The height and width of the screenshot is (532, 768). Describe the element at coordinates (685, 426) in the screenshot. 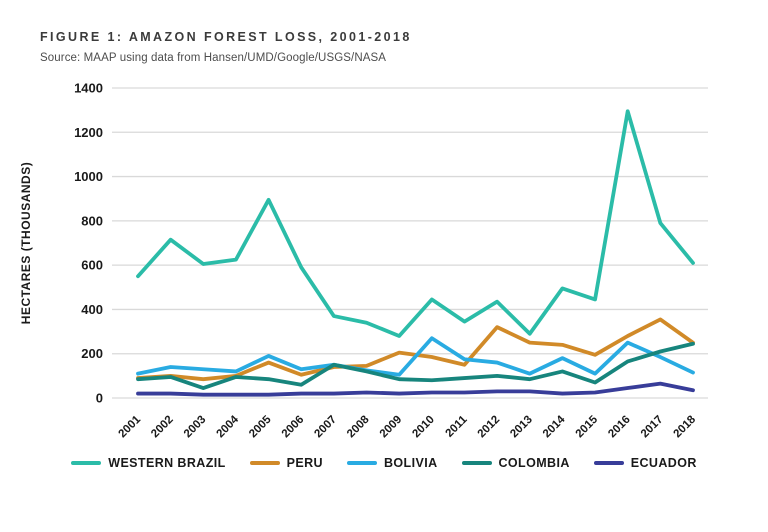

I see `x-tick-label-2018: 2018` at that location.